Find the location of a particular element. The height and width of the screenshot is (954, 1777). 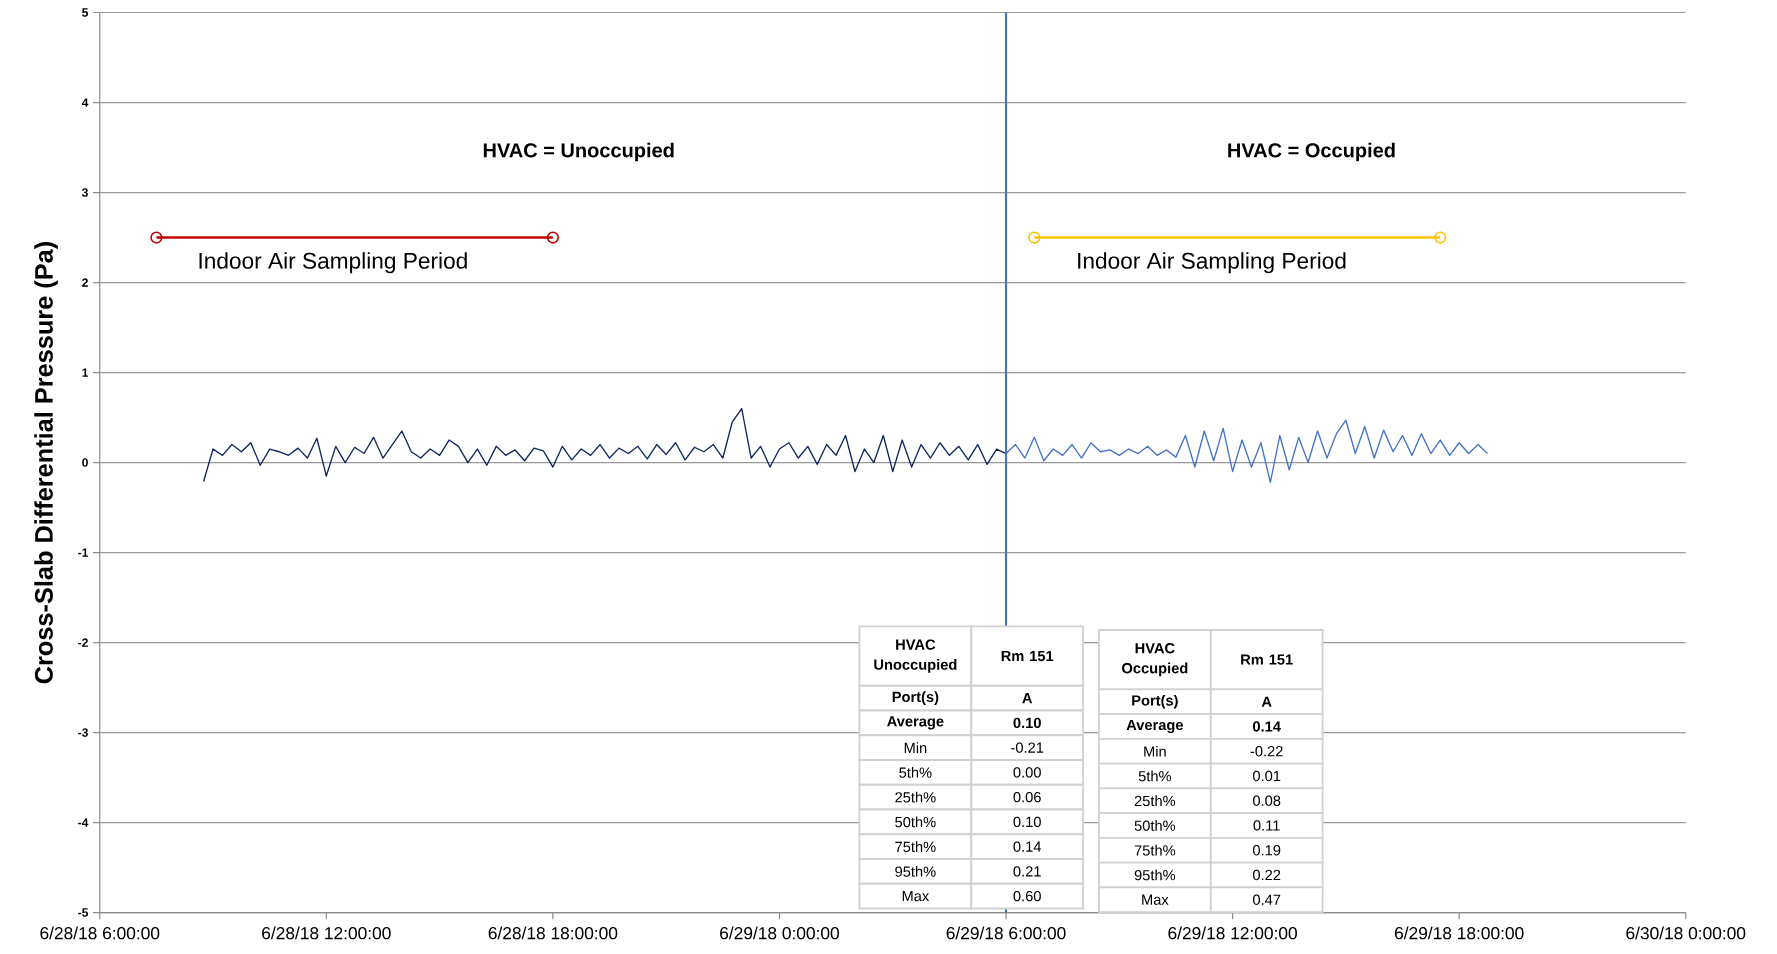

annotation: HVAC Unoccupied is located at coordinates (915, 656).